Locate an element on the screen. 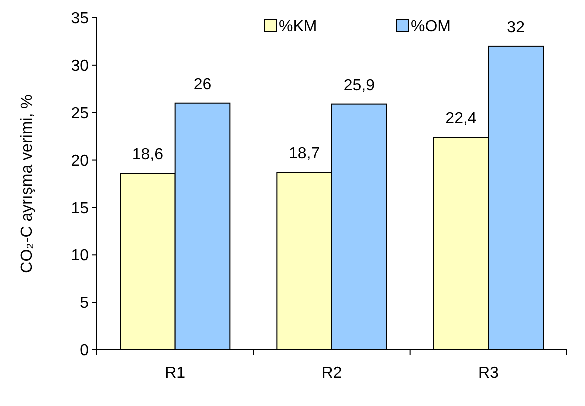 The image size is (585, 406). x-tick-label: R2 is located at coordinates (332, 373).